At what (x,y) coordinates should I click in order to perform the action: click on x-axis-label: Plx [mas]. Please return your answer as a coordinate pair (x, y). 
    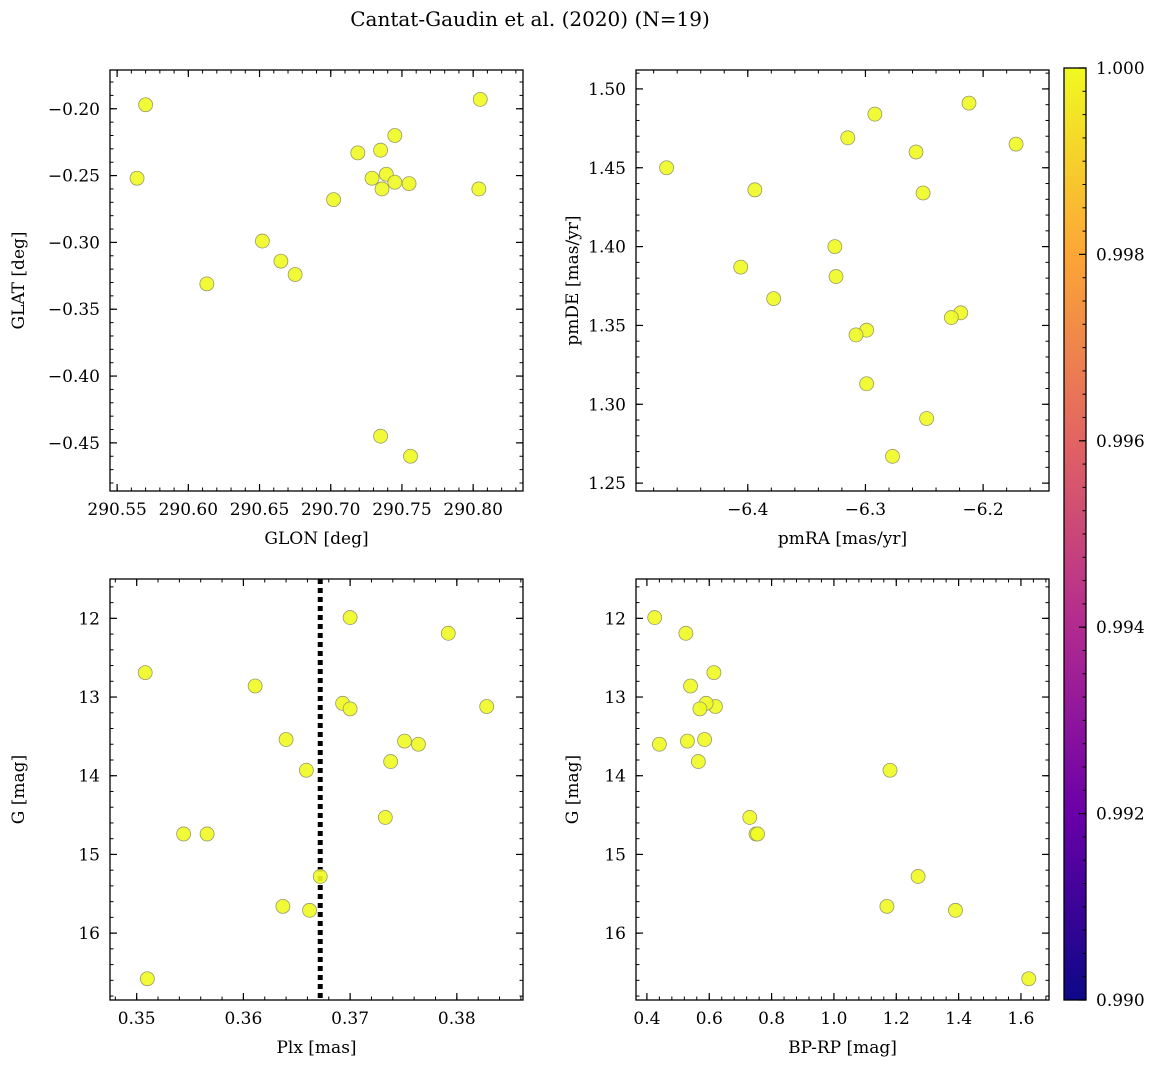
    Looking at the image, I should click on (316, 1048).